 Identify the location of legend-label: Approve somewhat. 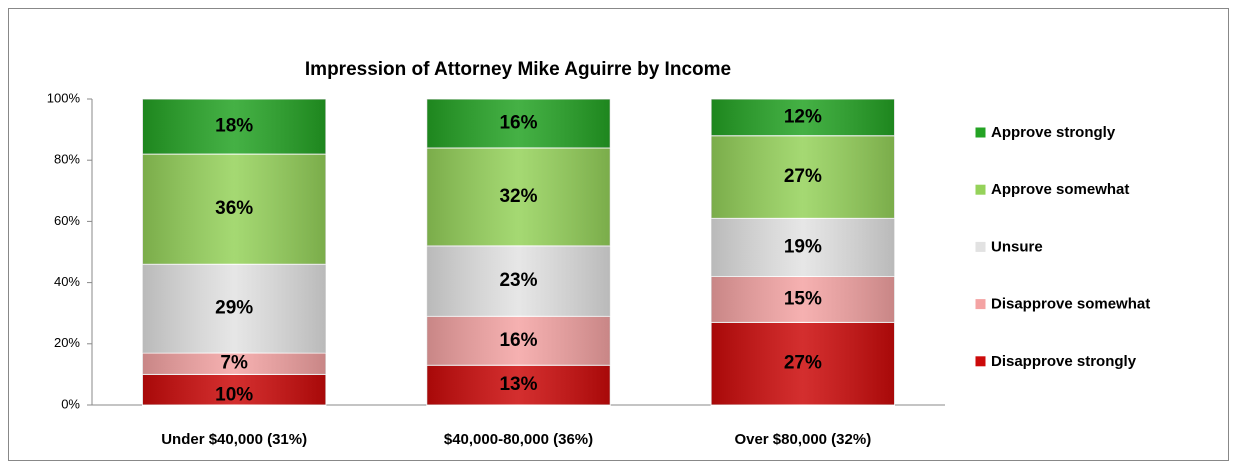
(1060, 189).